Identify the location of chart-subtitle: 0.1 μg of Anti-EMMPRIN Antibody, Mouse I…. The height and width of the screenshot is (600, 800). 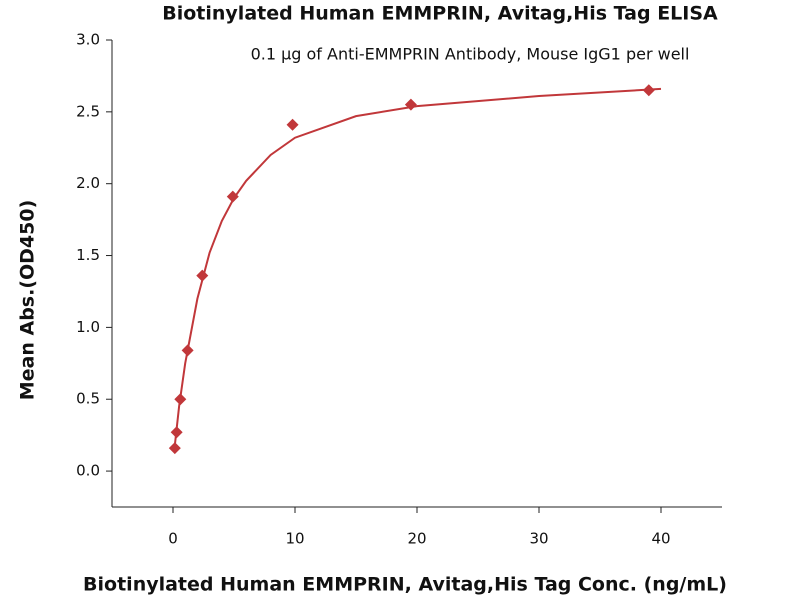
(470, 54).